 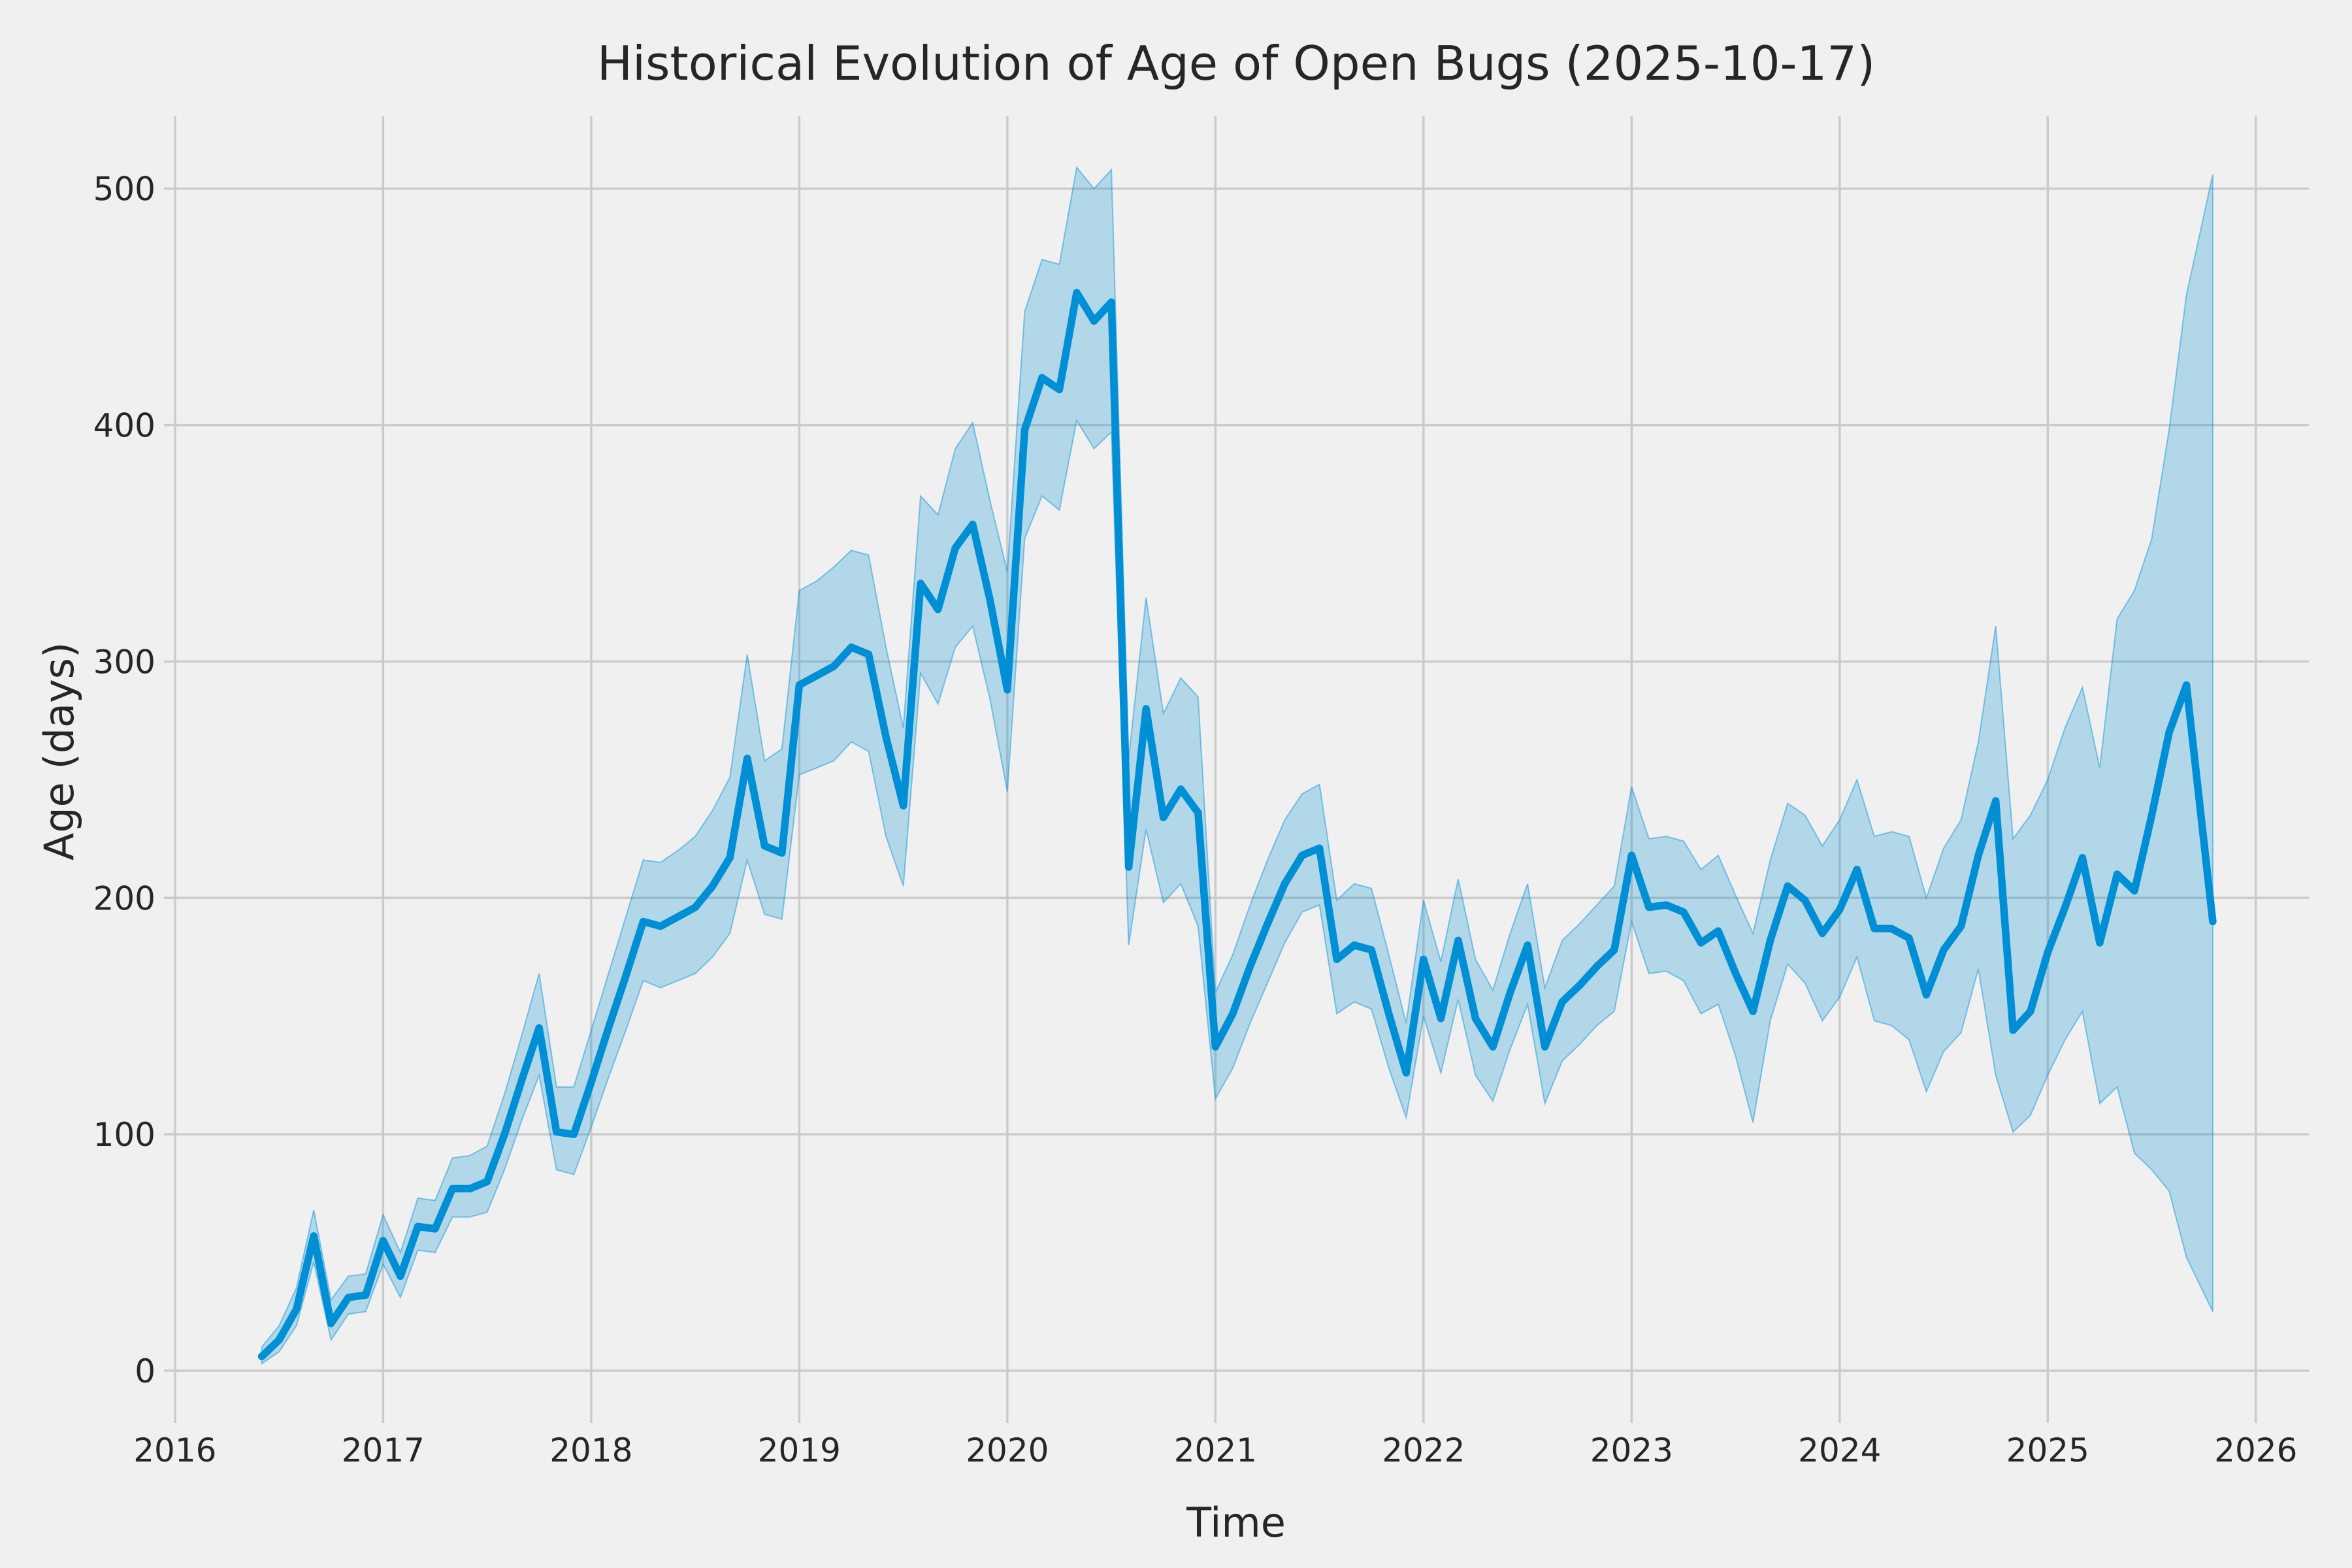 What do you see at coordinates (799, 1450) in the screenshot?
I see `x-tick-label: 2019` at bounding box center [799, 1450].